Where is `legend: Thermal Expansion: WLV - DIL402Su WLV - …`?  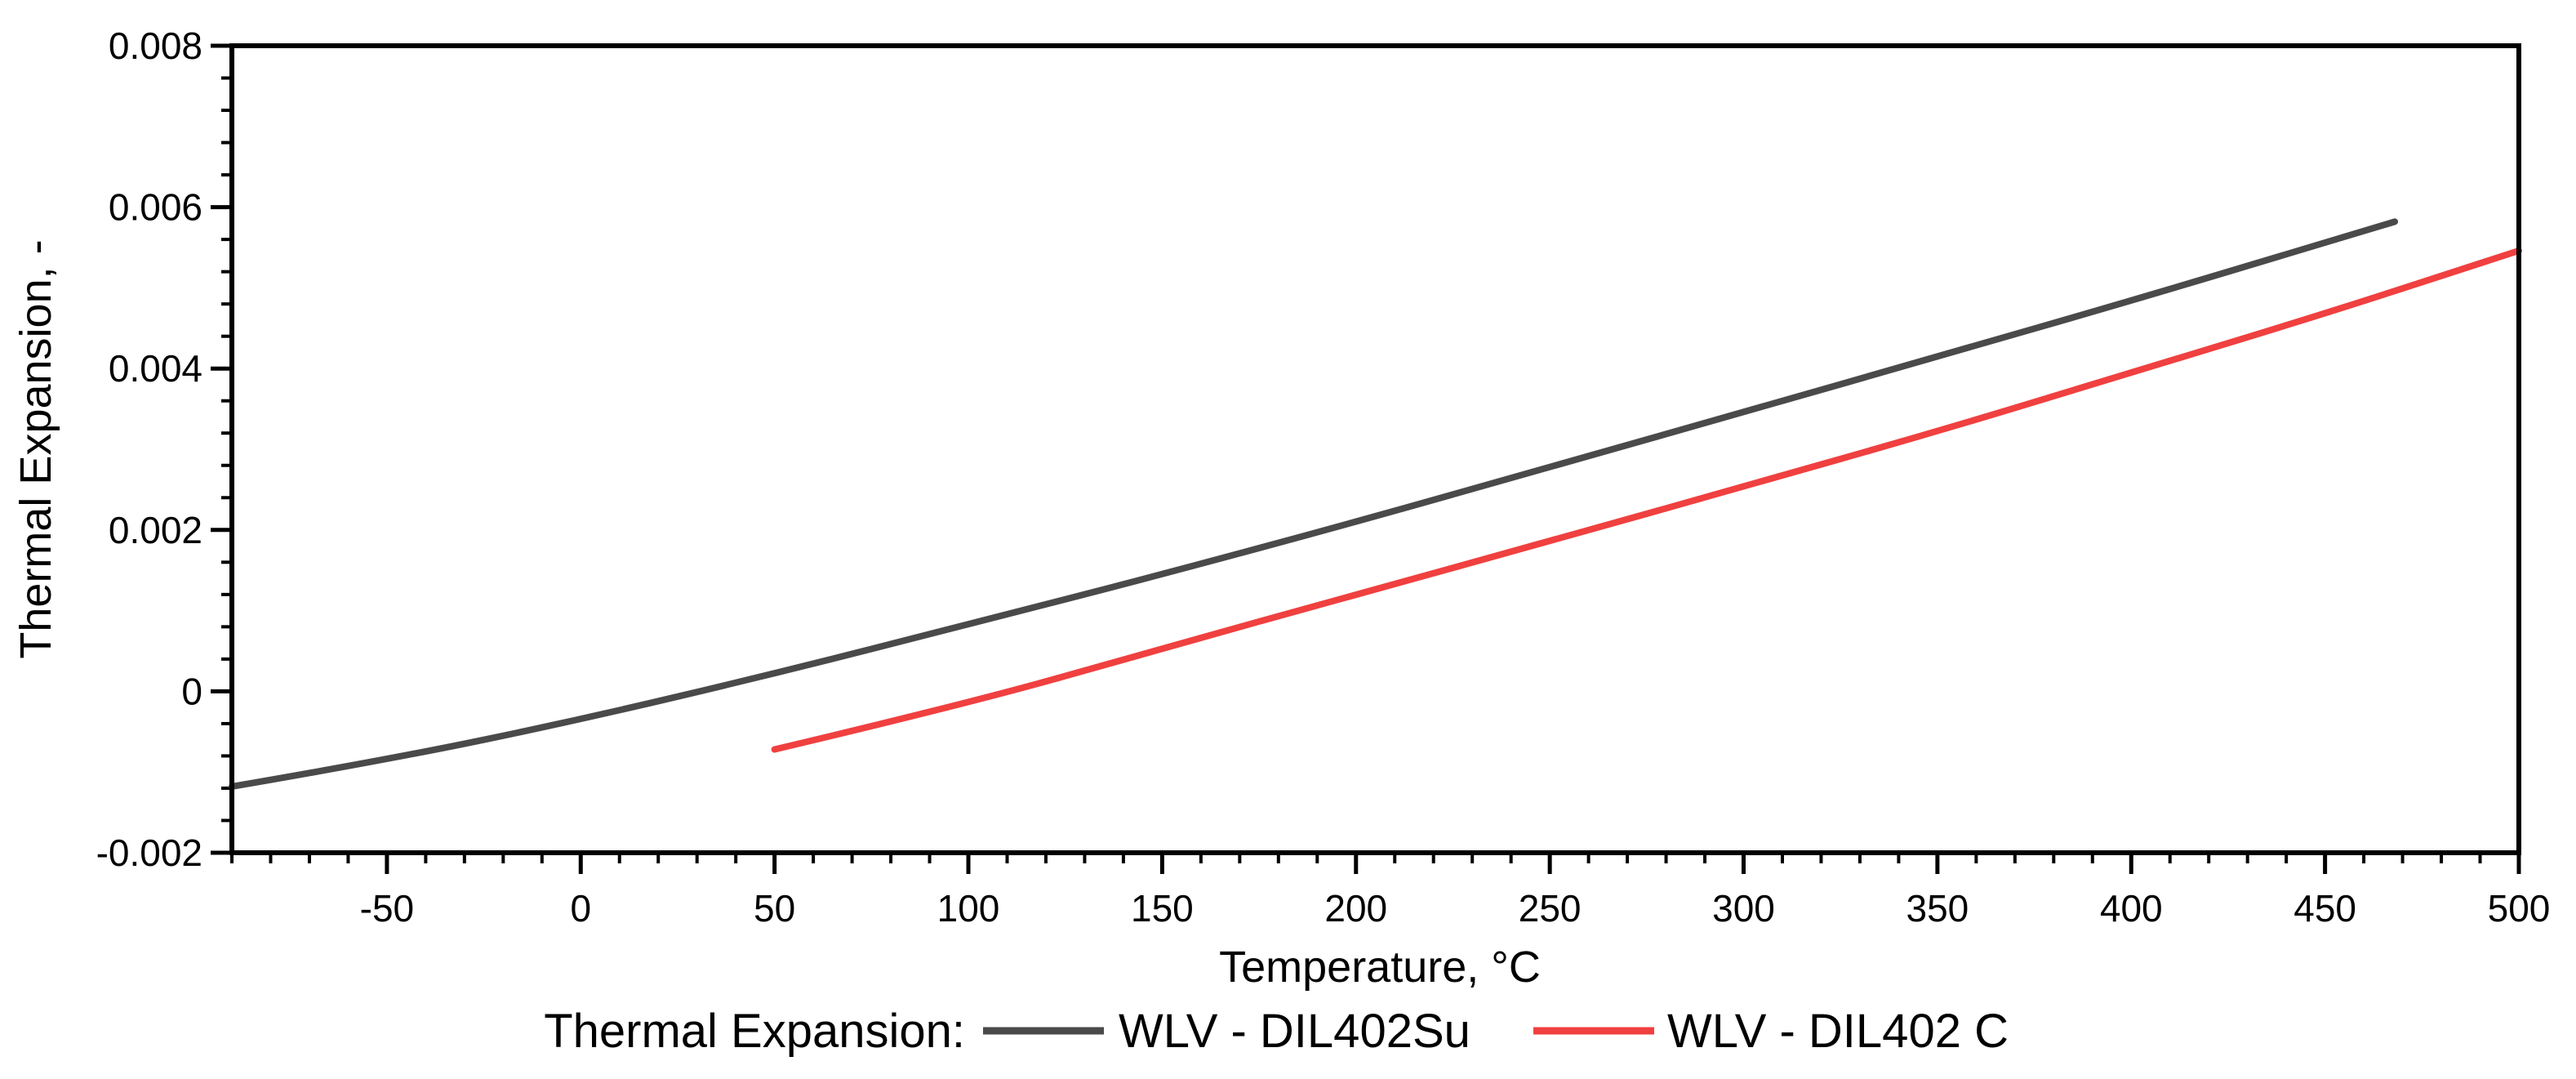 legend: Thermal Expansion: WLV - DIL402Su WLV - … is located at coordinates (1276, 1031).